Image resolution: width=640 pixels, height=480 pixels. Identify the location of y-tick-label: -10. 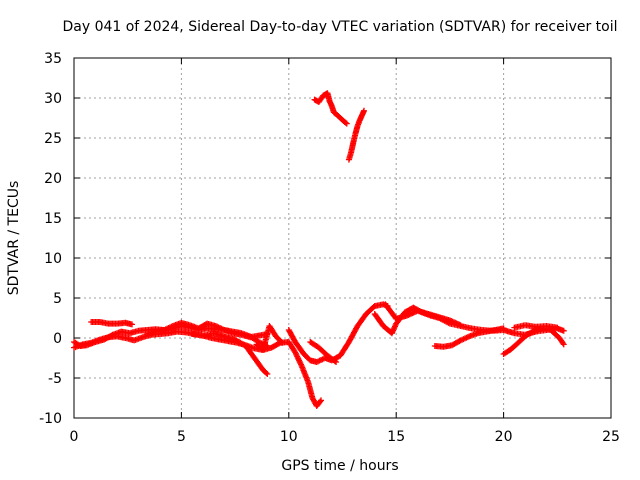
(50, 419).